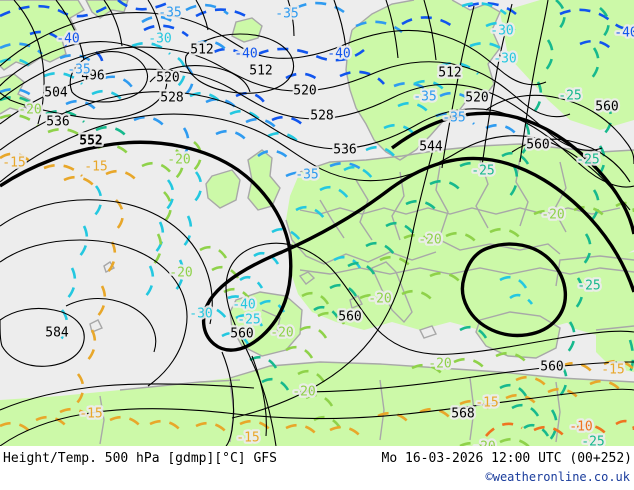  I want to click on height-contour-label-halo: 504, so click(56, 93).